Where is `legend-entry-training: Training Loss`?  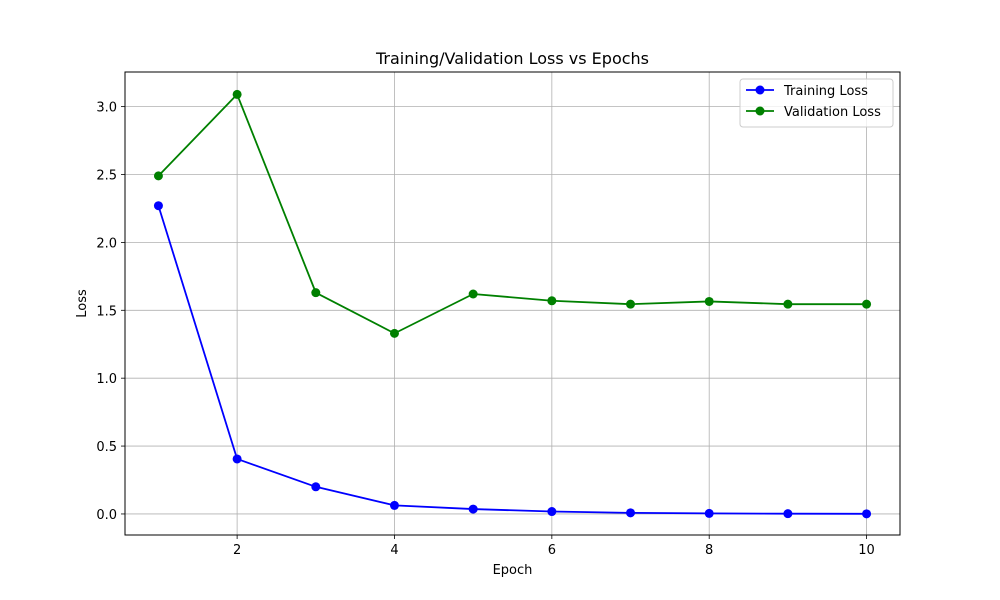 legend-entry-training: Training Loss is located at coordinates (807, 91).